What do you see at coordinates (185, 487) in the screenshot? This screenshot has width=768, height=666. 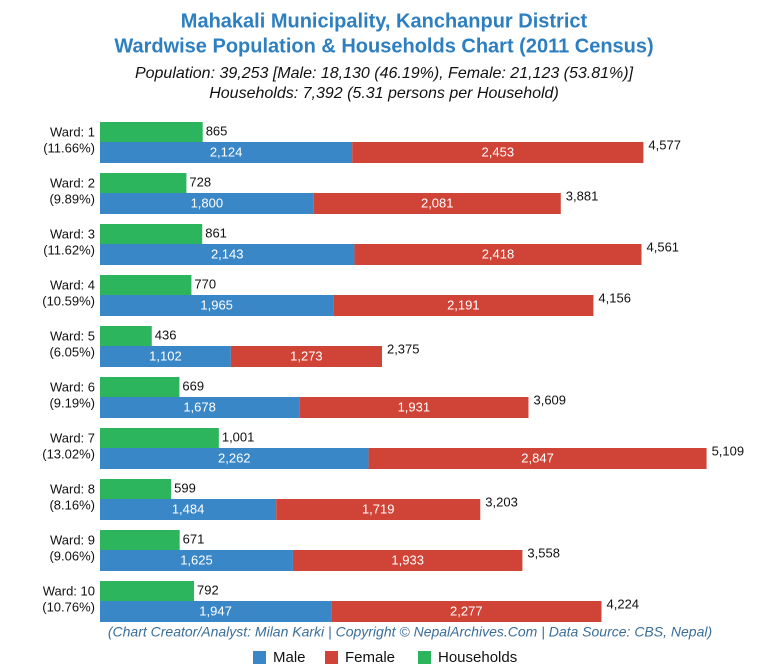 I see `households-label: 599` at bounding box center [185, 487].